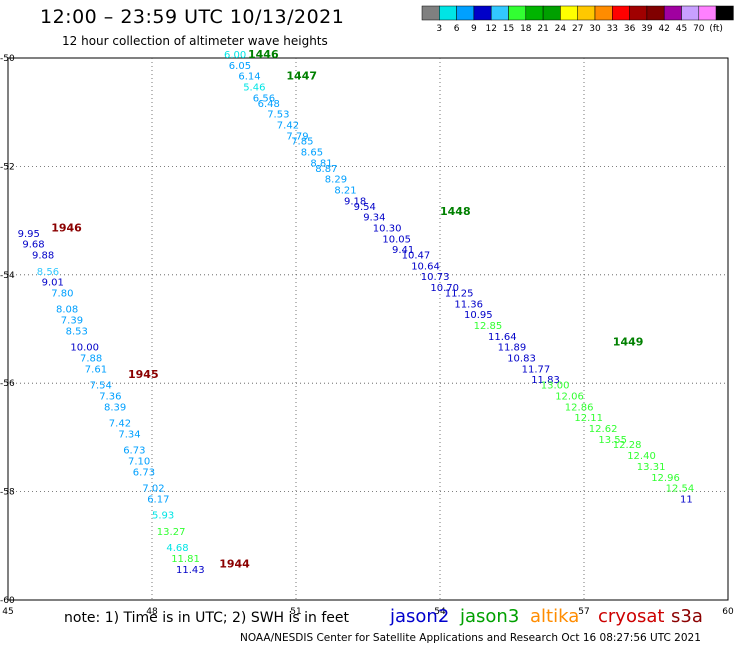  Describe the element at coordinates (435, 277) in the screenshot. I see `wave-height-point: 10.73` at that location.